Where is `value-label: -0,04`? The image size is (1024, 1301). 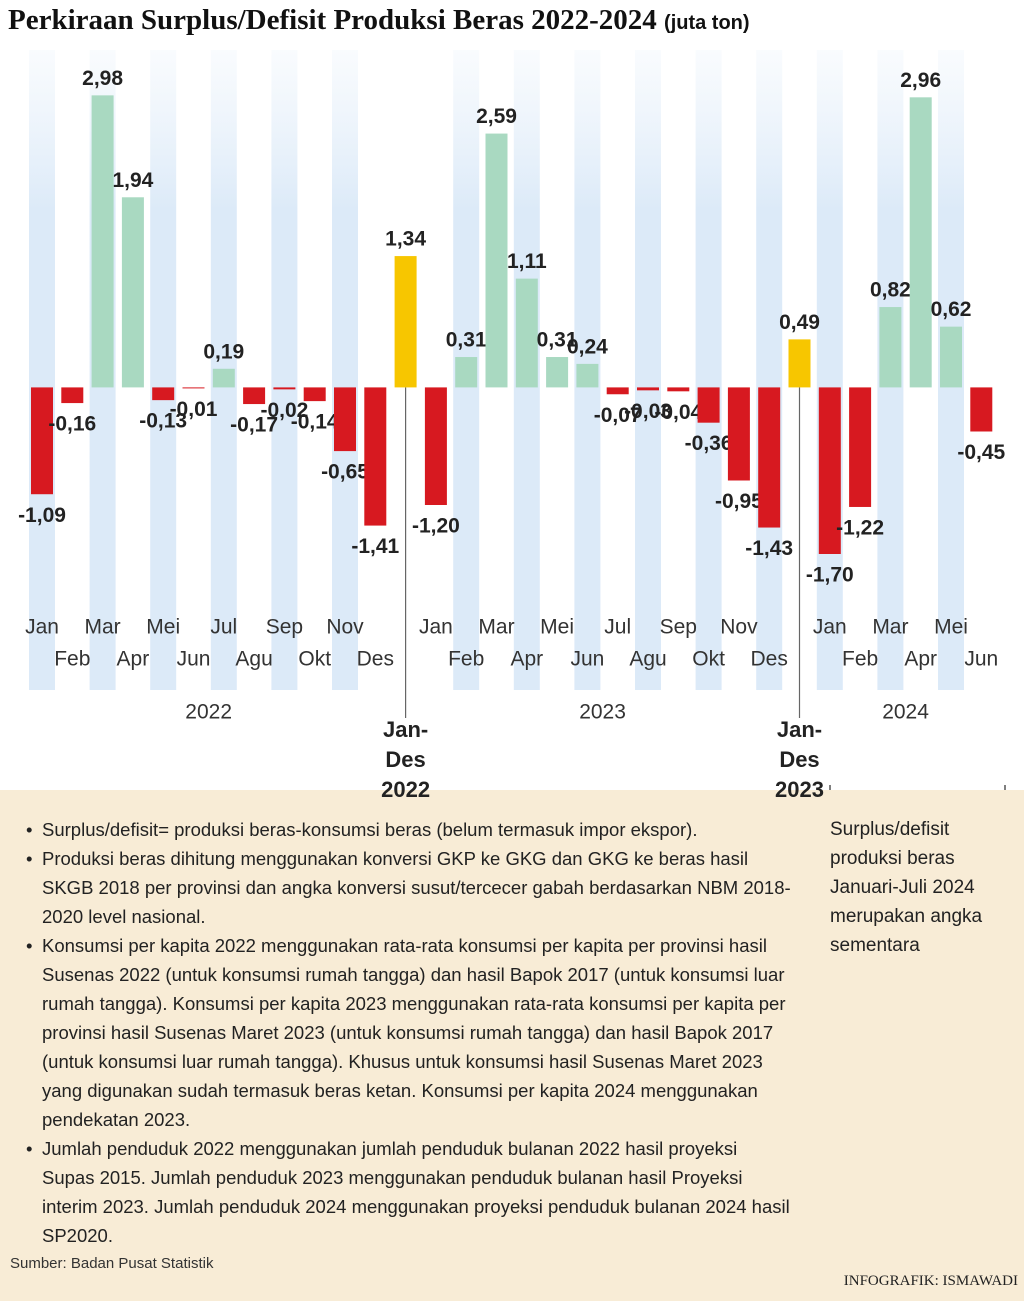
value-label: -0,04 is located at coordinates (678, 412).